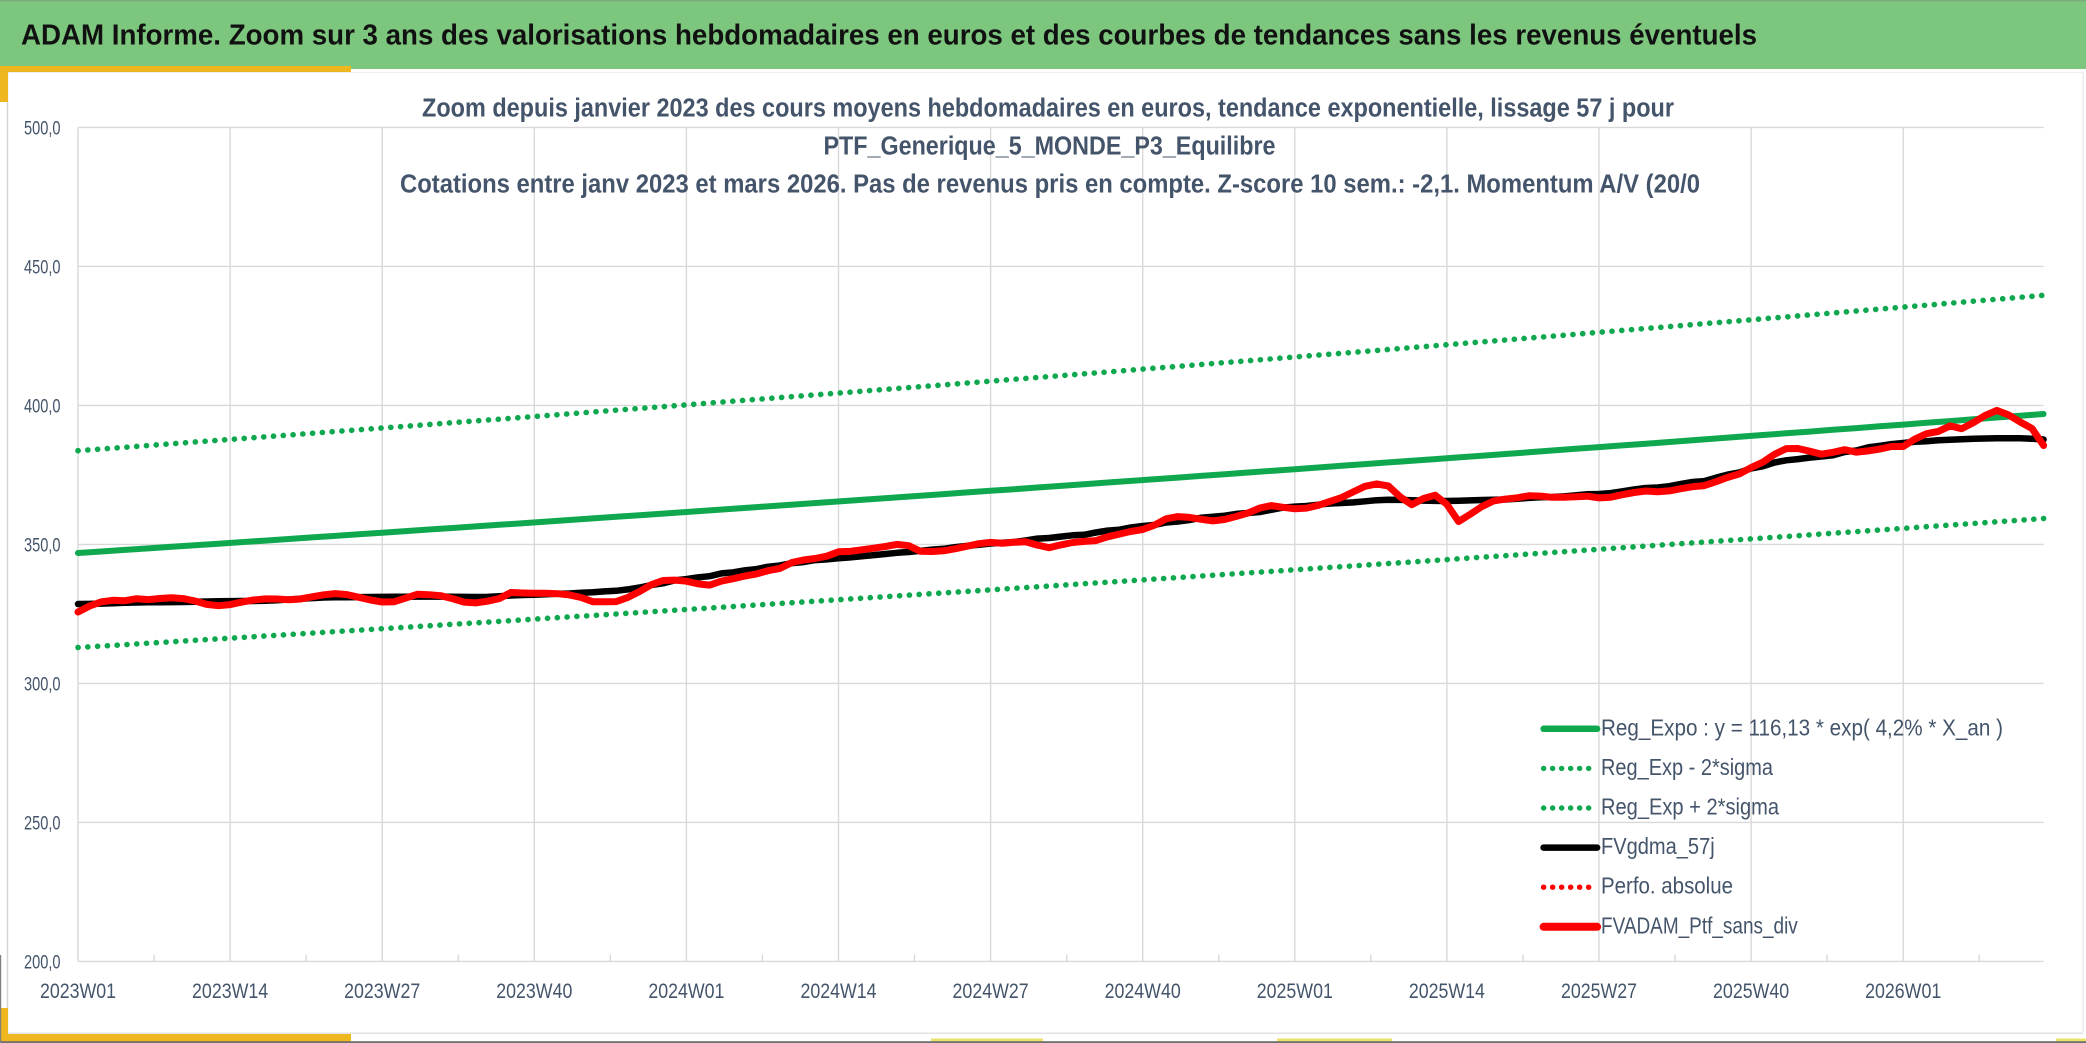 This screenshot has width=2086, height=1043. I want to click on svg-text: FVADAM_Ptf_sans_div, so click(1699, 925).